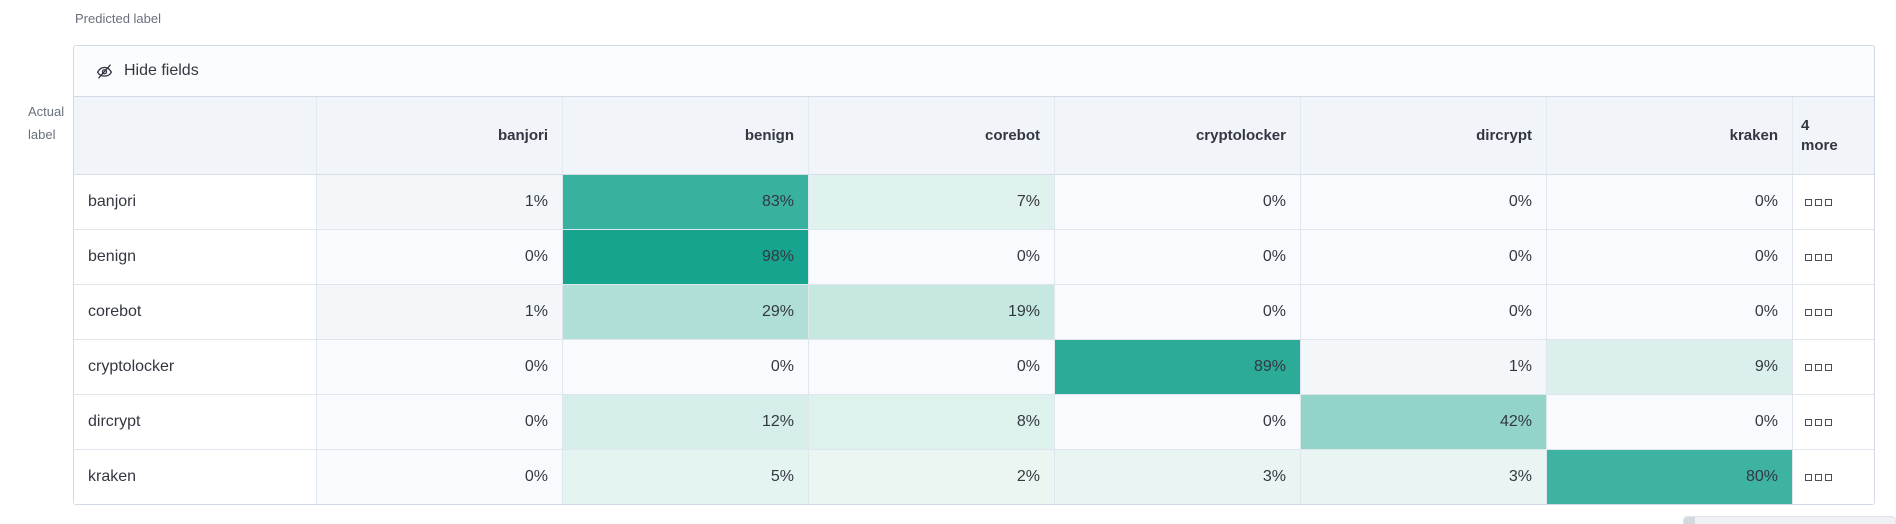 This screenshot has width=1896, height=524. I want to click on matrix-cell-cryptolocker-dircrypt: 1%, so click(1424, 367).